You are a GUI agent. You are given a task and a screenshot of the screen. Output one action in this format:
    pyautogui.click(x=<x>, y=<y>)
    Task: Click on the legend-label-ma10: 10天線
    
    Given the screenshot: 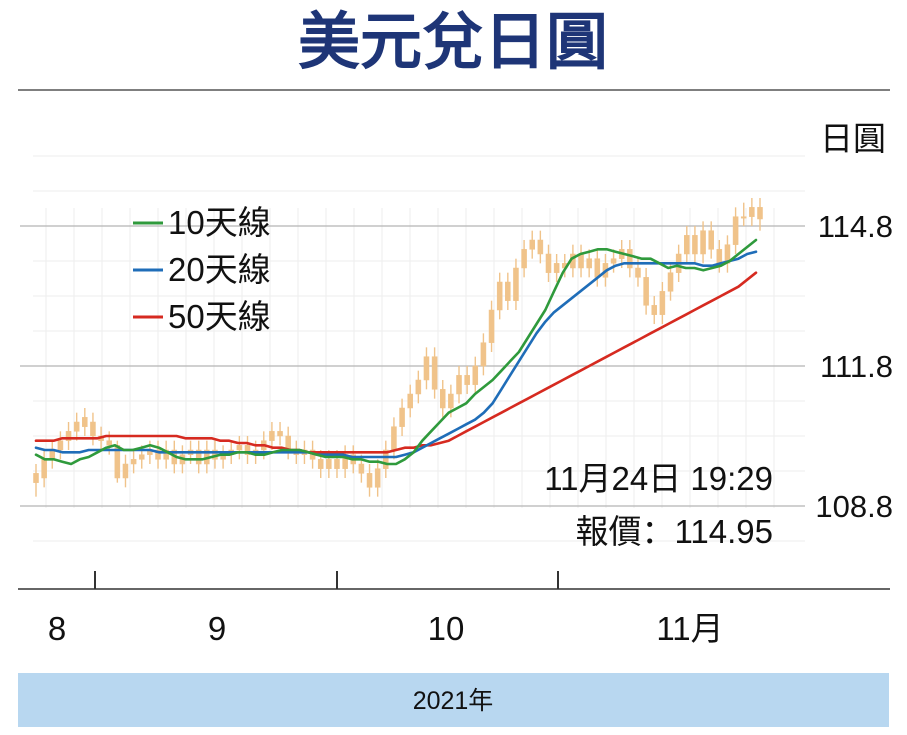 What is the action you would take?
    pyautogui.click(x=219, y=222)
    